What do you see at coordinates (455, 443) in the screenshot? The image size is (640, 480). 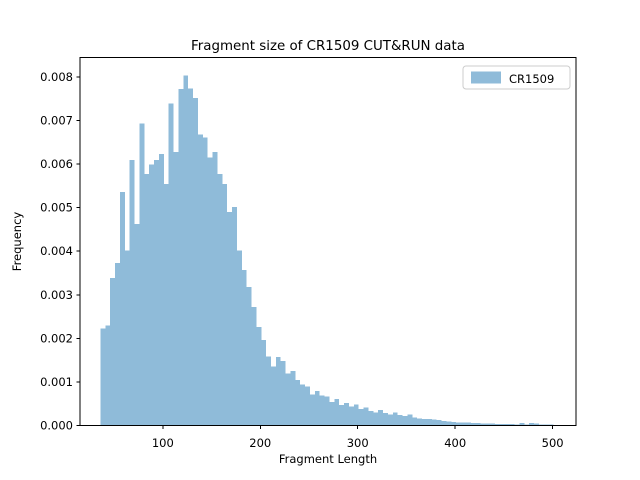 I see `x-tick-label: 400` at bounding box center [455, 443].